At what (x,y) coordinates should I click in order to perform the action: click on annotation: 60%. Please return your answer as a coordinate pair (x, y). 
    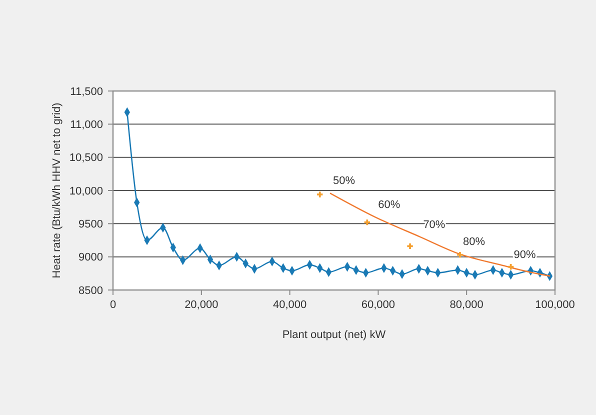
    Looking at the image, I should click on (389, 205).